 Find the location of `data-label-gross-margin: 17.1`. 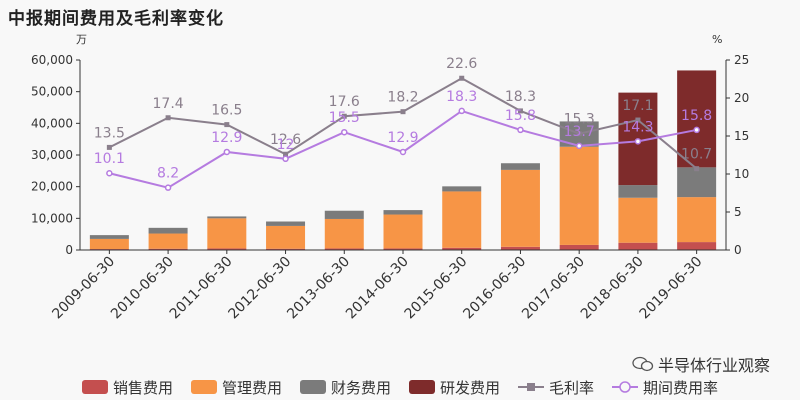

data-label-gross-margin: 17.1 is located at coordinates (637, 106).